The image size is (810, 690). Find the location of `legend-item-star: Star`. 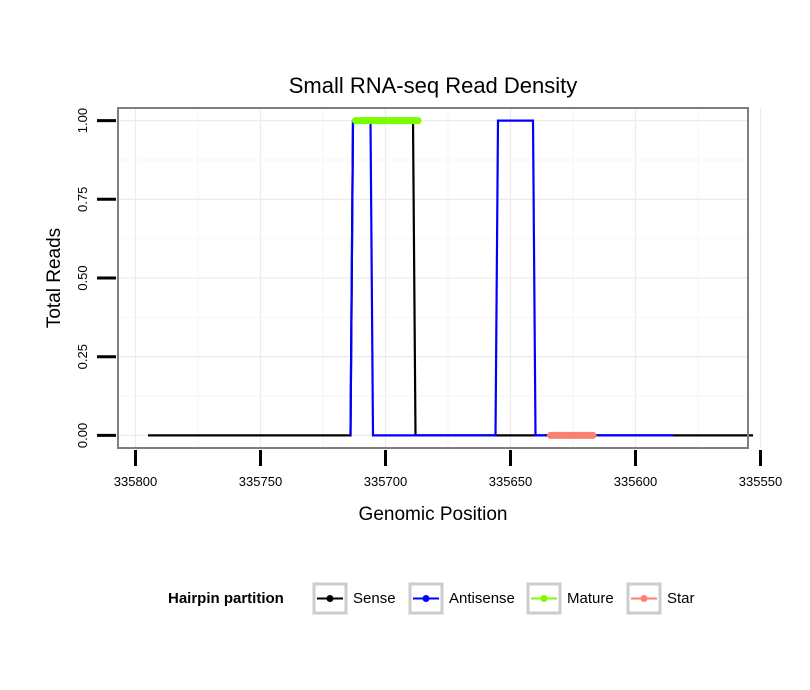

legend-item-star: Star is located at coordinates (660, 598).